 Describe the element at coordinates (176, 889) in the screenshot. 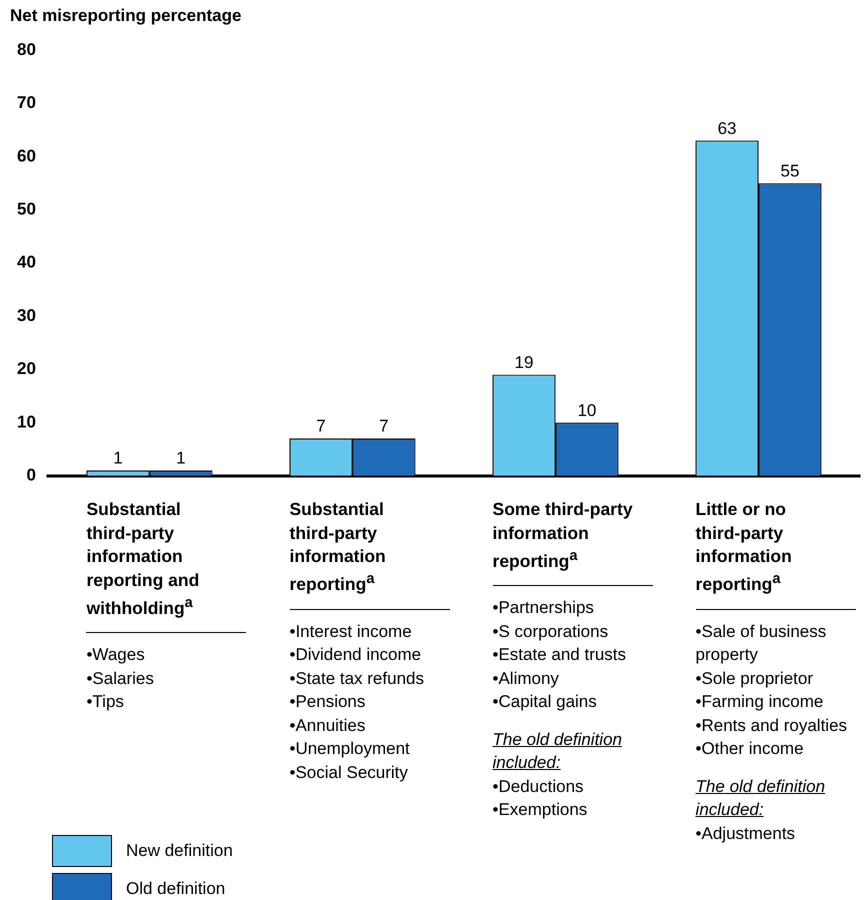

I see `legend-label: Old definition` at that location.